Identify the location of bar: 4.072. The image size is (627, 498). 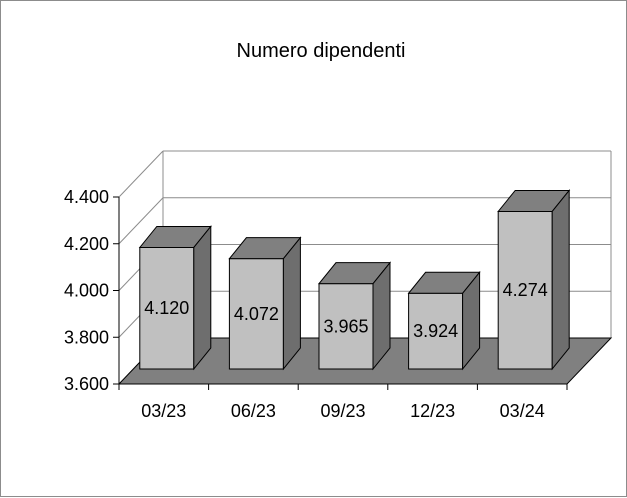
(265, 303).